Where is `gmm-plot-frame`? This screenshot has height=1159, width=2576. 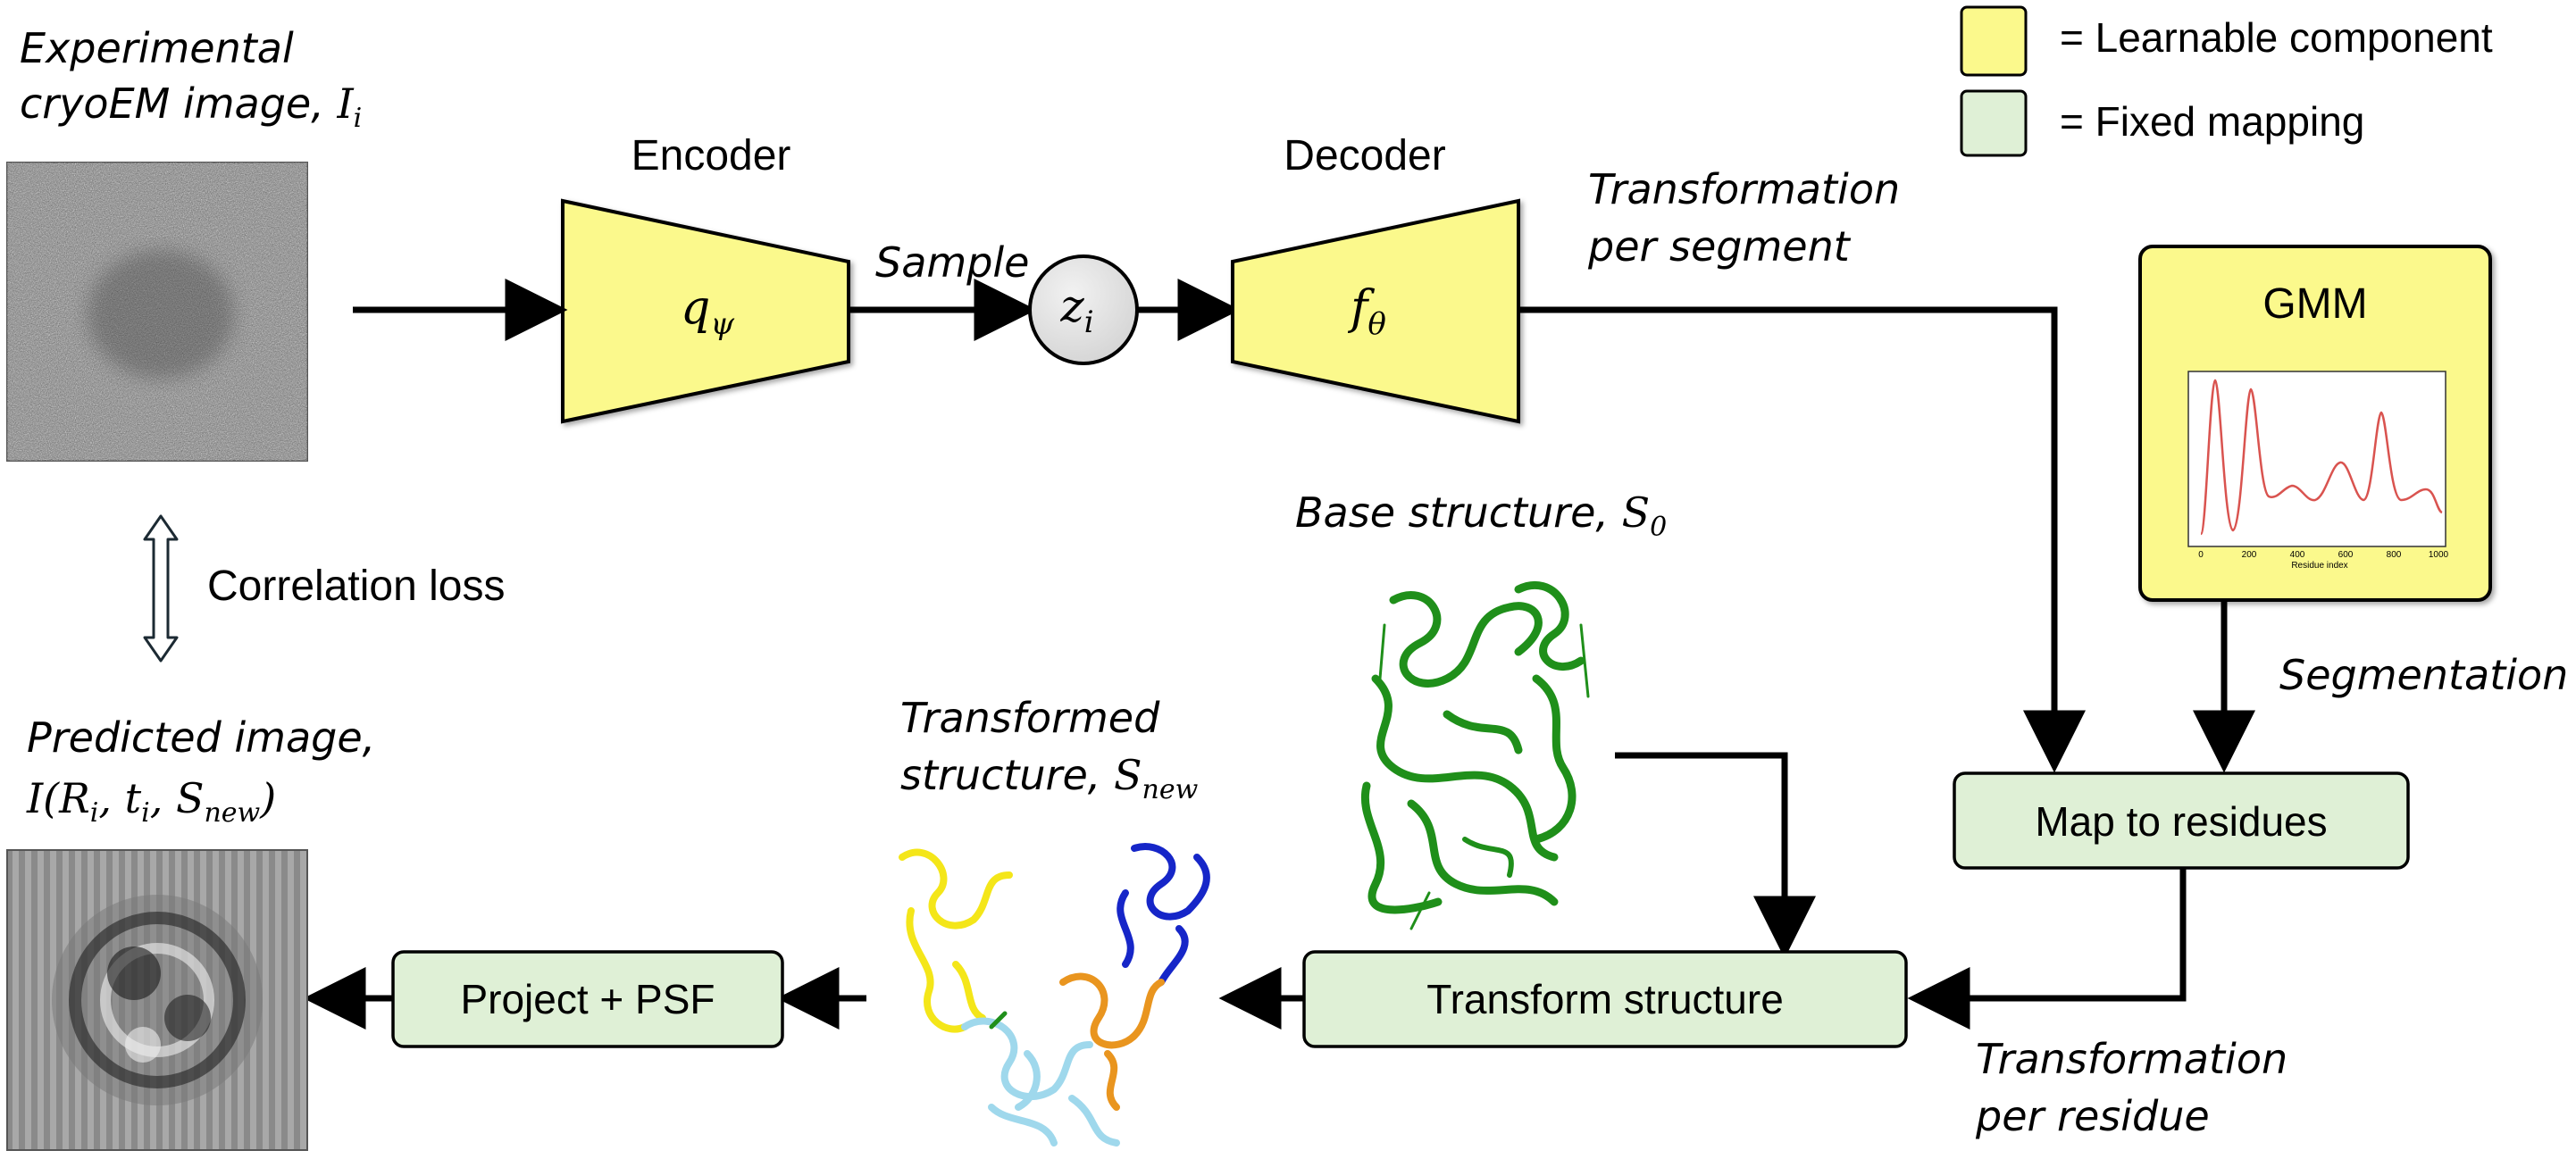
gmm-plot-frame is located at coordinates (2316, 459).